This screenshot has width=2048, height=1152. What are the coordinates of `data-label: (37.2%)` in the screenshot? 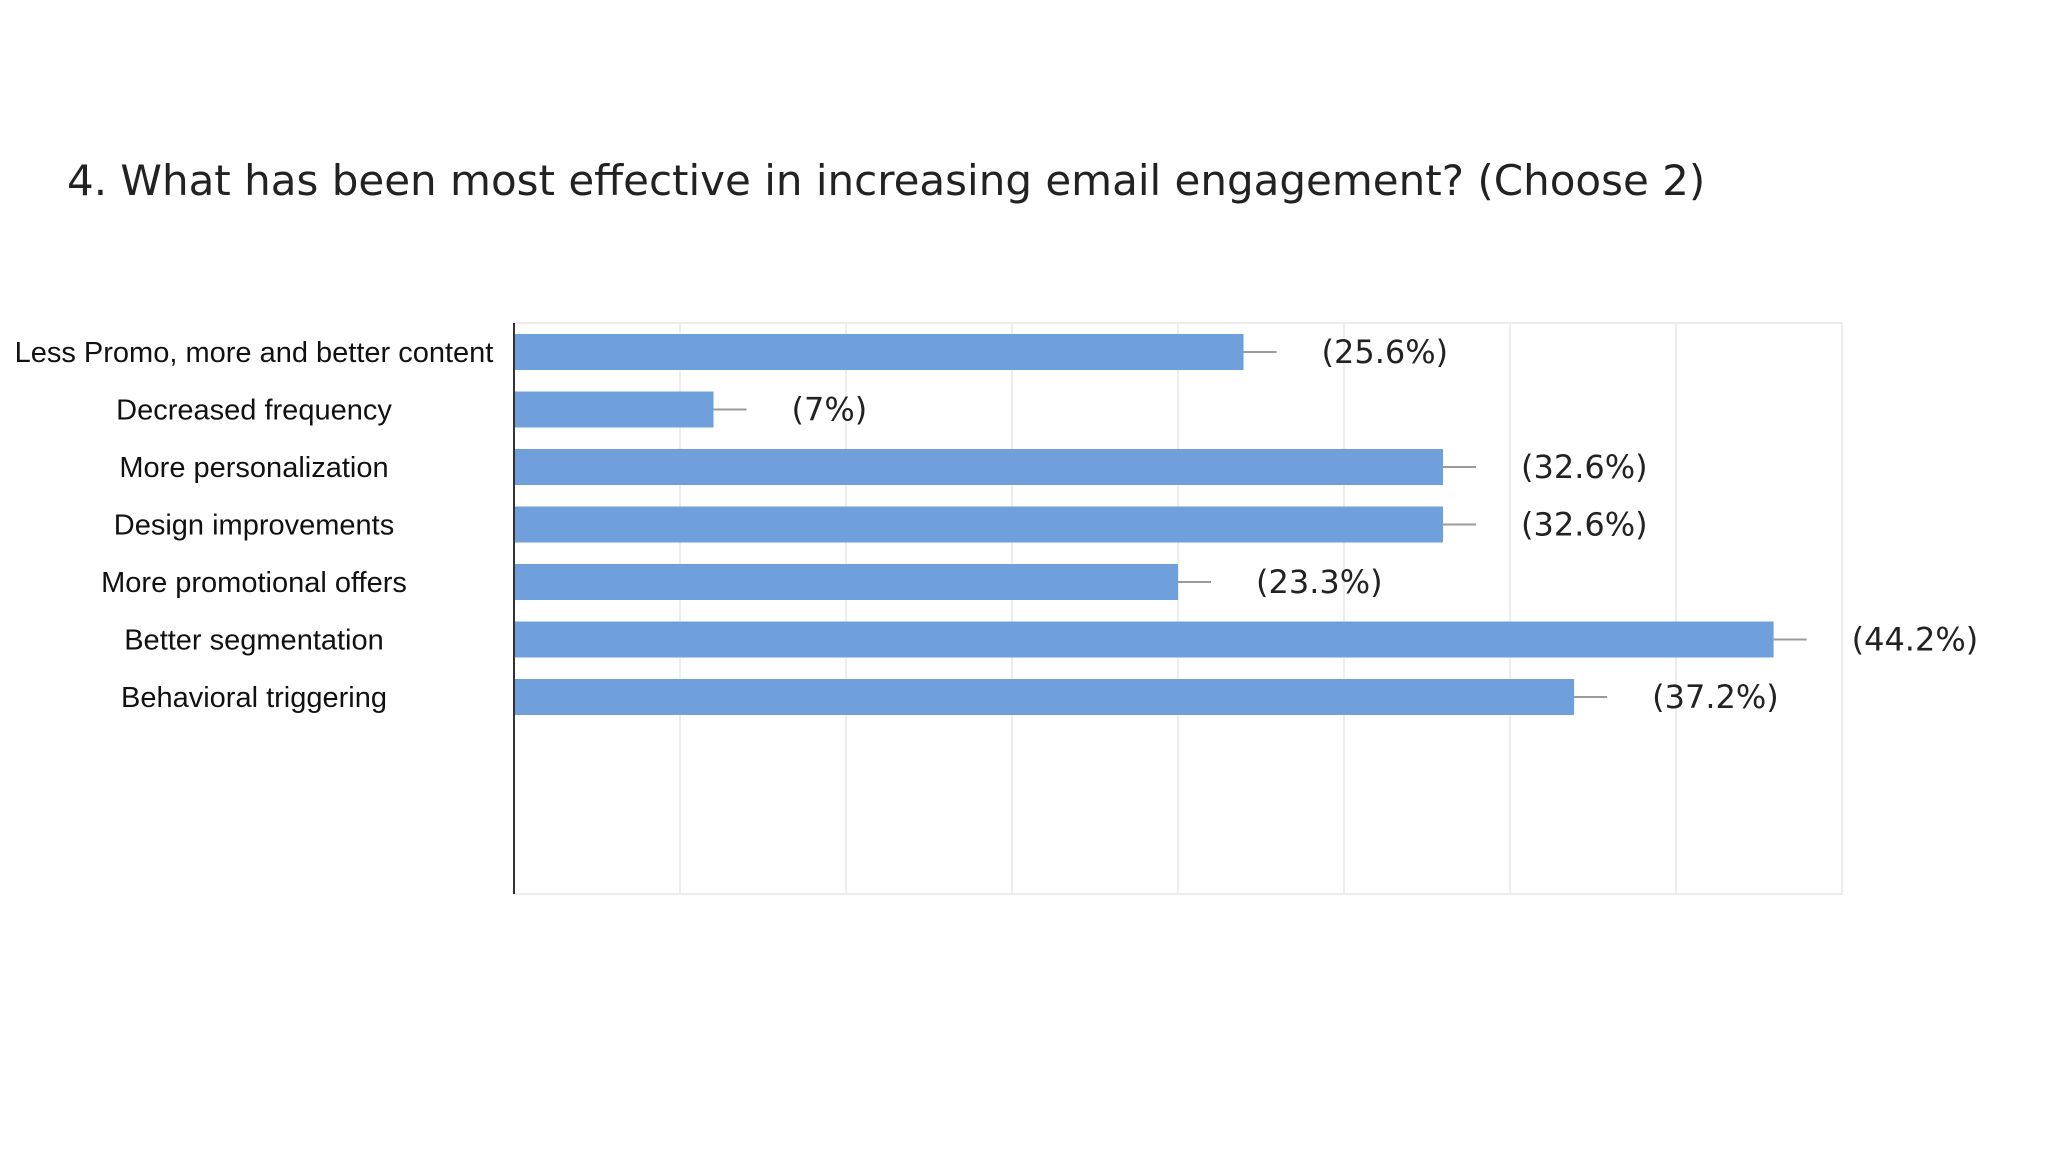 It's located at (1715, 697).